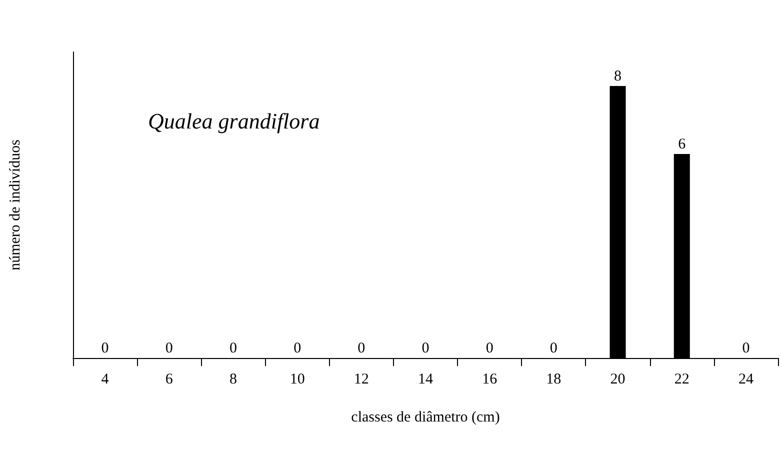 This screenshot has height=461, width=782. Describe the element at coordinates (618, 380) in the screenshot. I see `x-tick-label: 20` at that location.